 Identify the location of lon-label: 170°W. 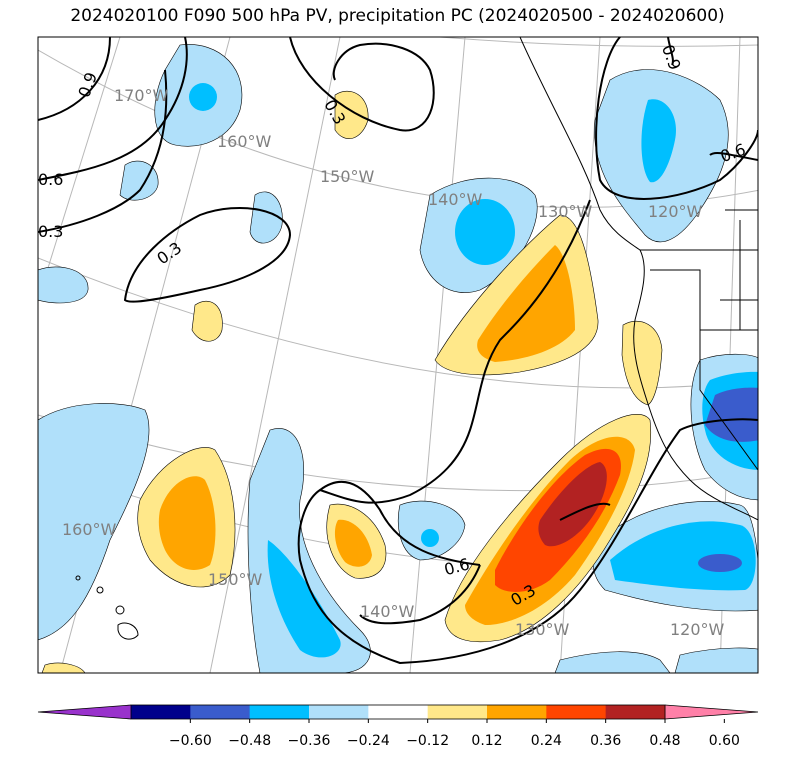
(141, 95).